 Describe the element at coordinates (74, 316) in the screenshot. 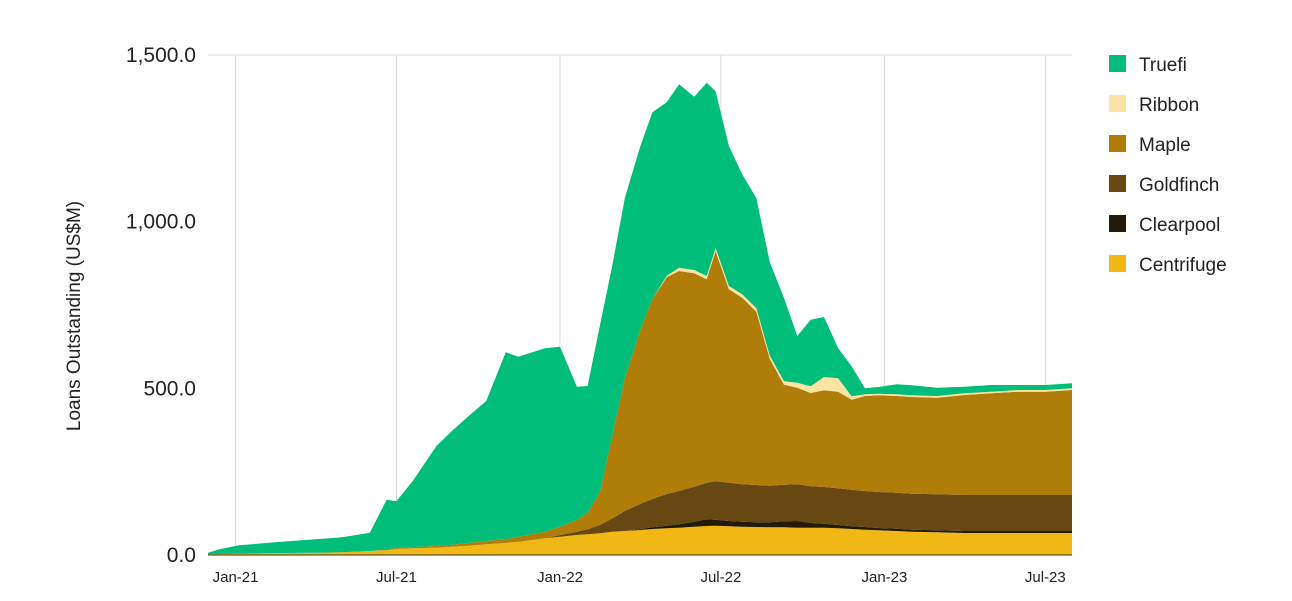

I see `y-axis-label: Loans Outstanding (US$M)` at that location.